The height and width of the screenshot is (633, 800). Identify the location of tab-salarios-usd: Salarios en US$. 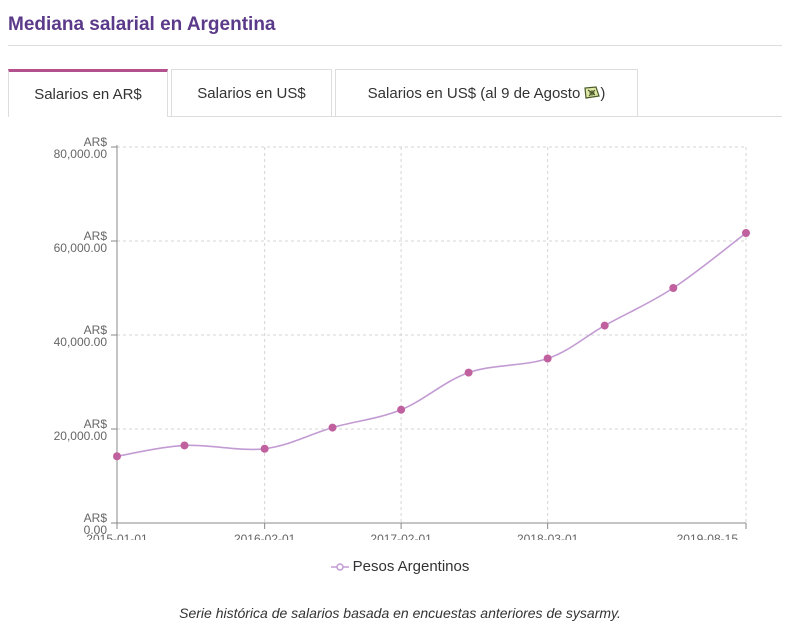
(251, 92).